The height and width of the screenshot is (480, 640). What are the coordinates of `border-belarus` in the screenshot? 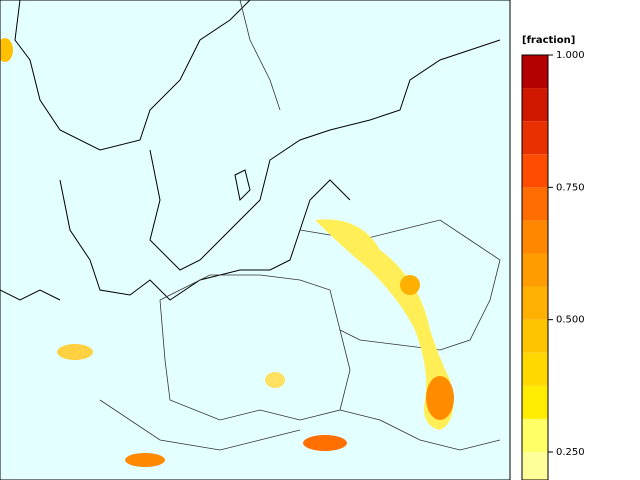 It's located at (400, 285).